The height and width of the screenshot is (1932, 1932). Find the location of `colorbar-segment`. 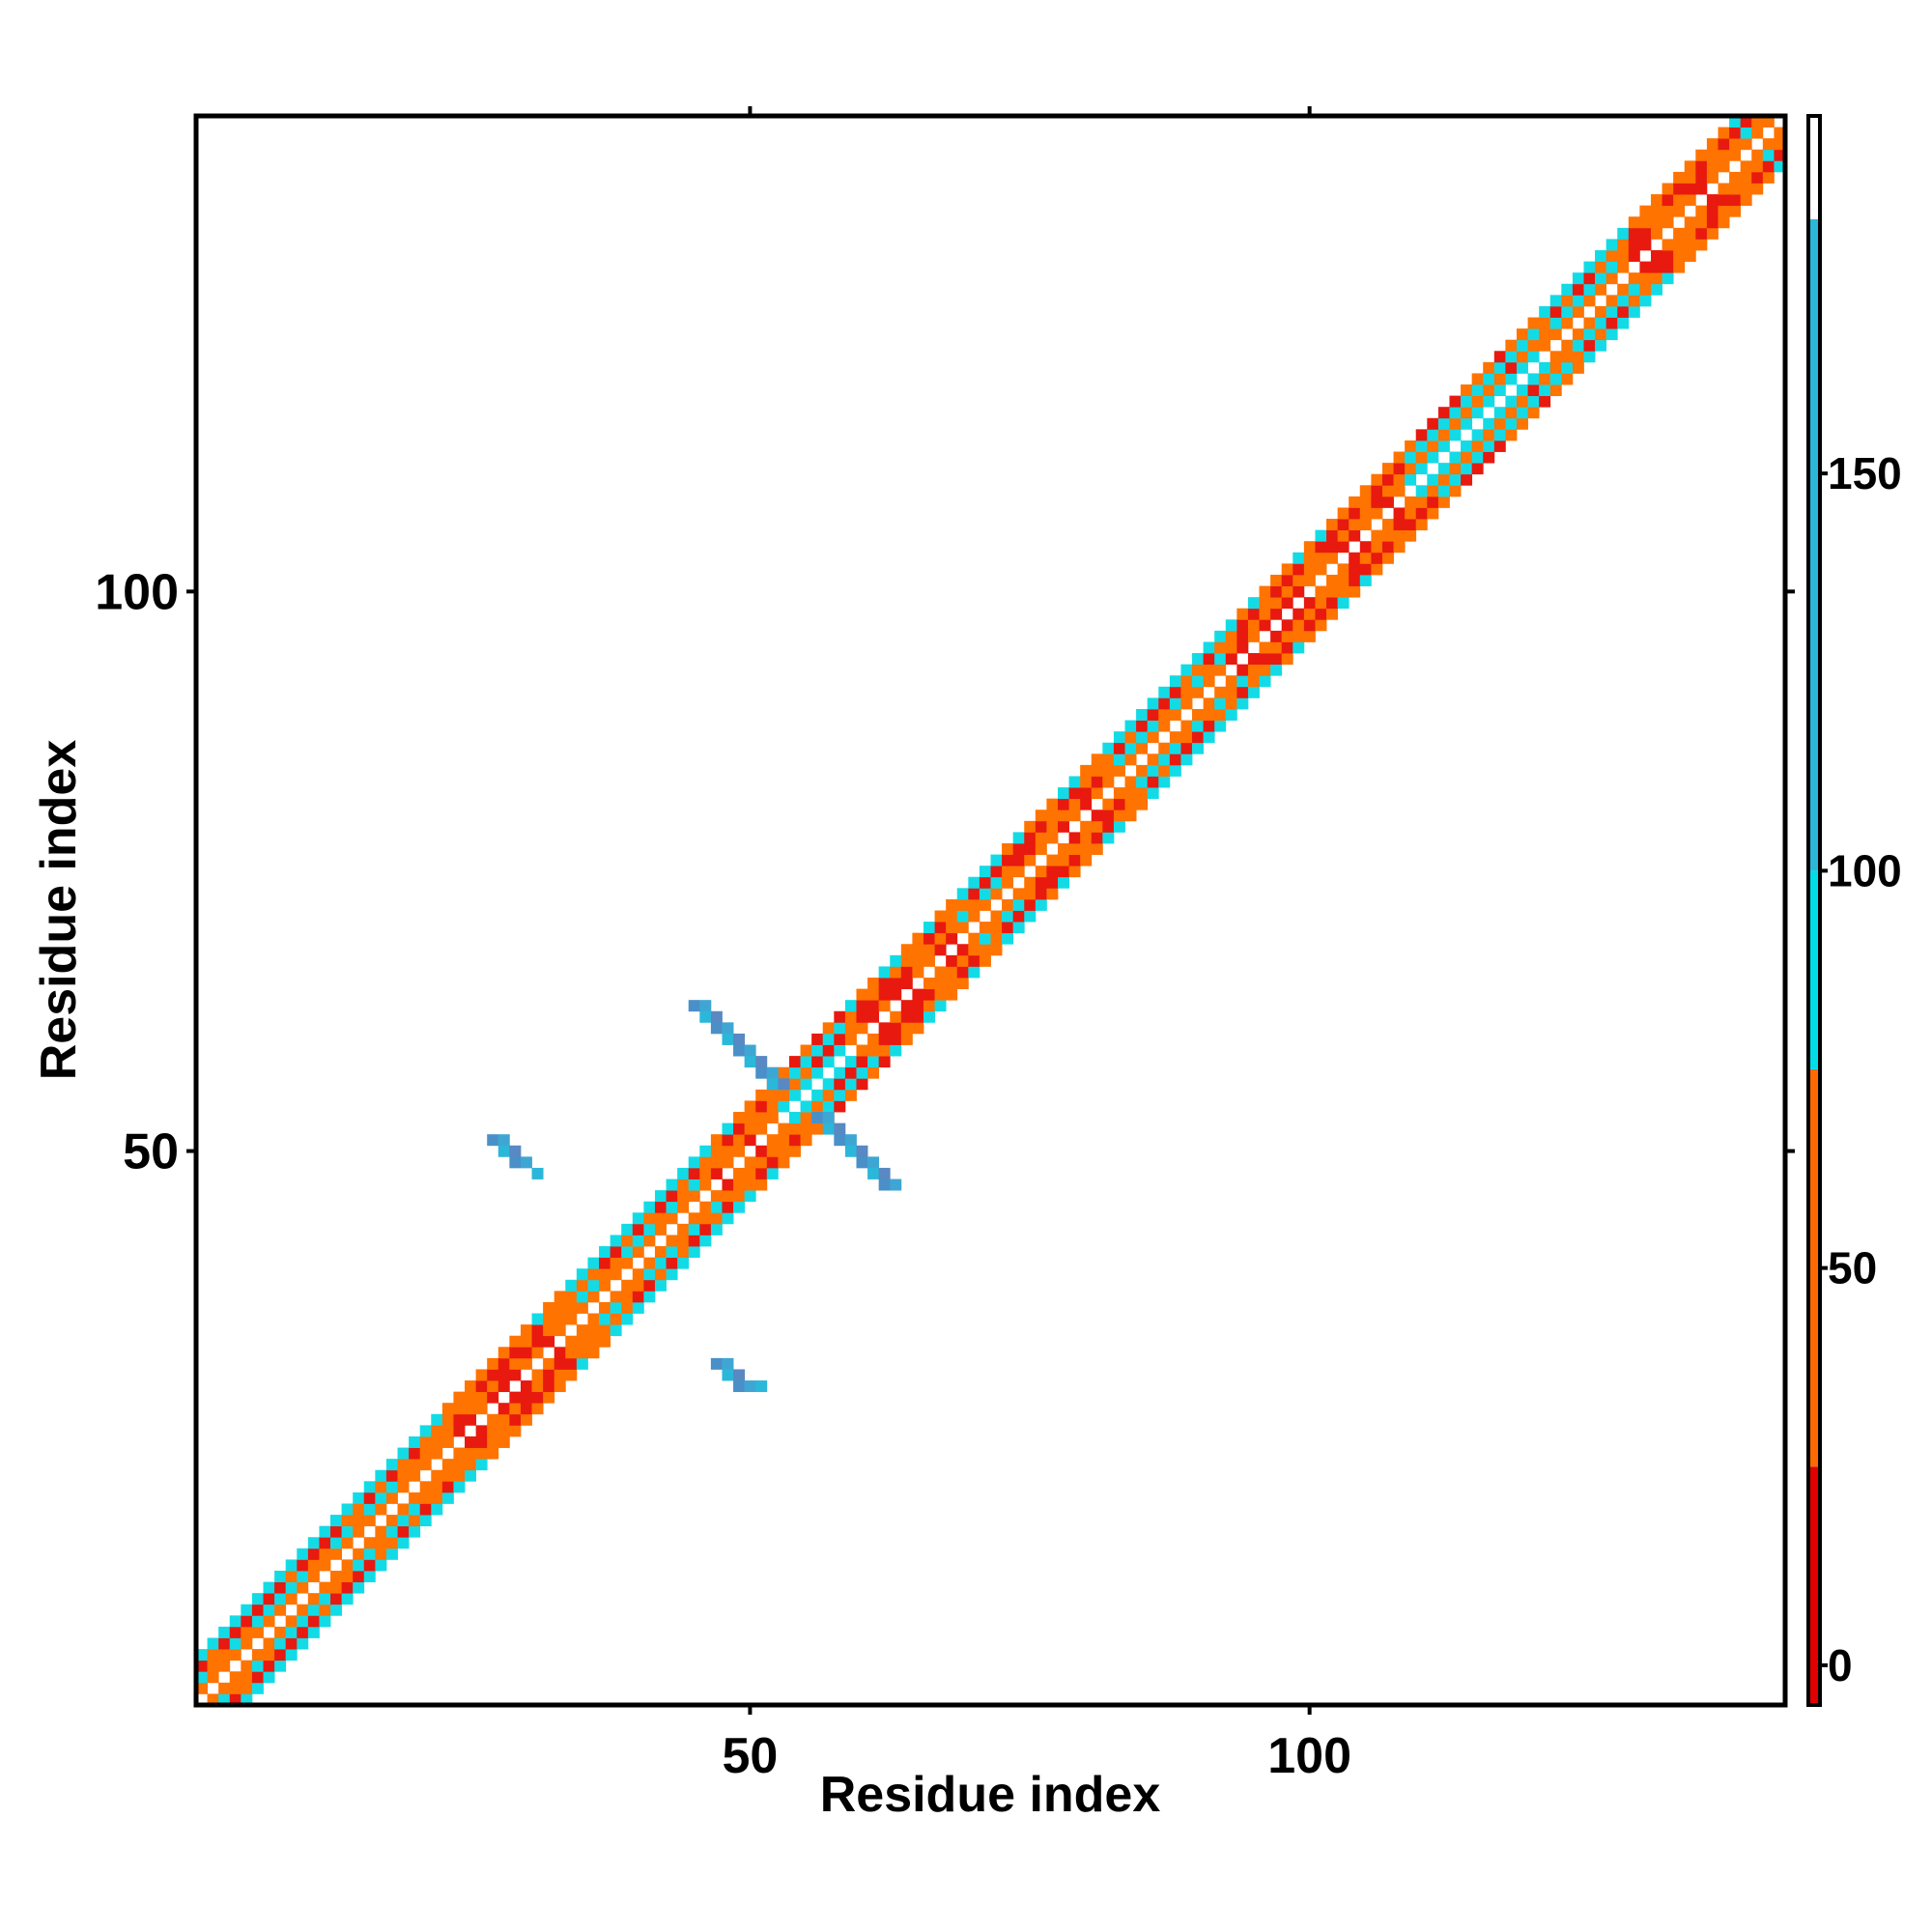

colorbar-segment is located at coordinates (1814, 969).